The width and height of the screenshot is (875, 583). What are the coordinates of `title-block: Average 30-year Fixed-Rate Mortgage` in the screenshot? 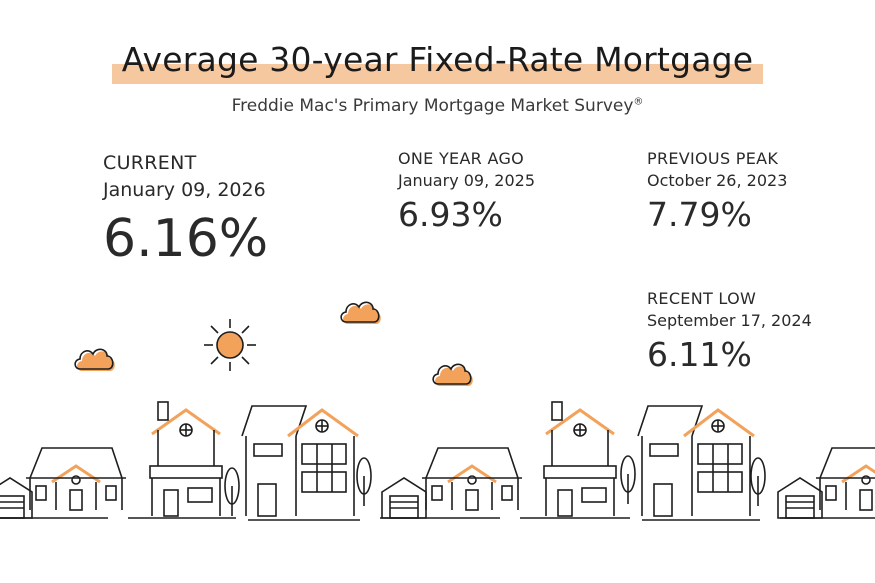 It's located at (437, 62).